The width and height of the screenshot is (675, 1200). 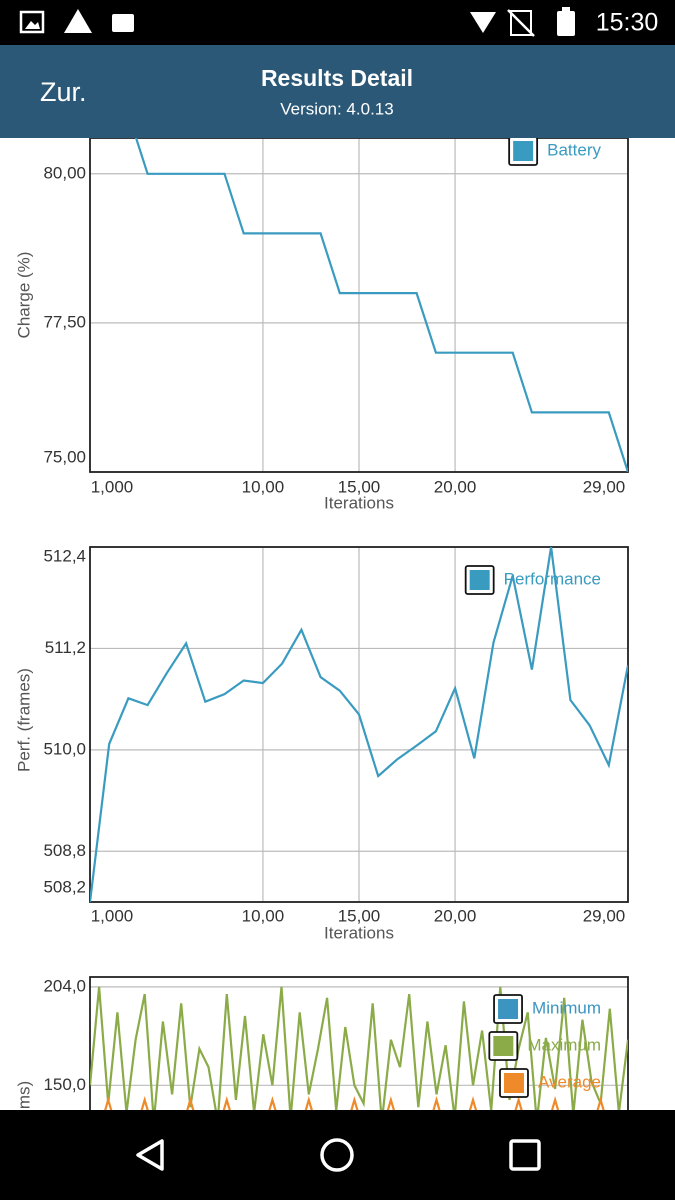 I want to click on app-bar, so click(x=337, y=91).